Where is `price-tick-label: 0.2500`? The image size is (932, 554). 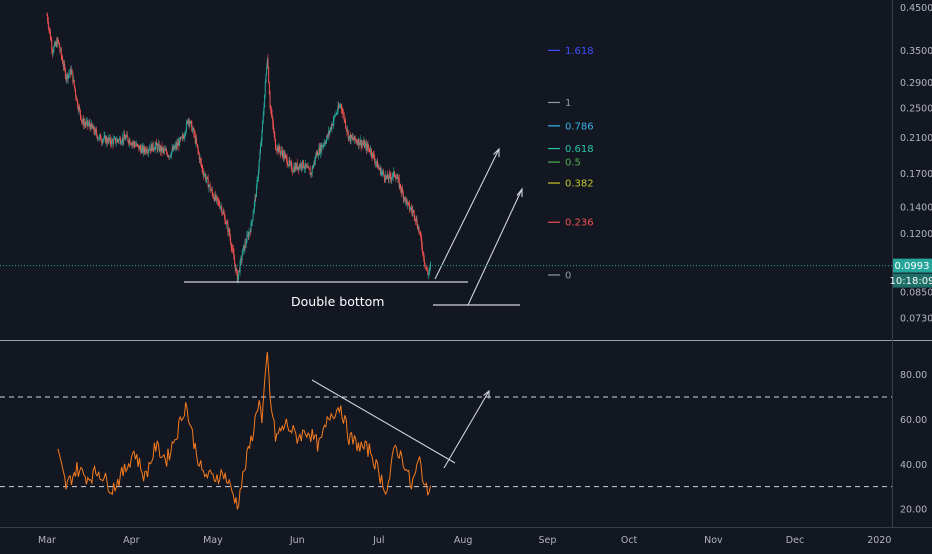
price-tick-label: 0.2500 is located at coordinates (916, 108).